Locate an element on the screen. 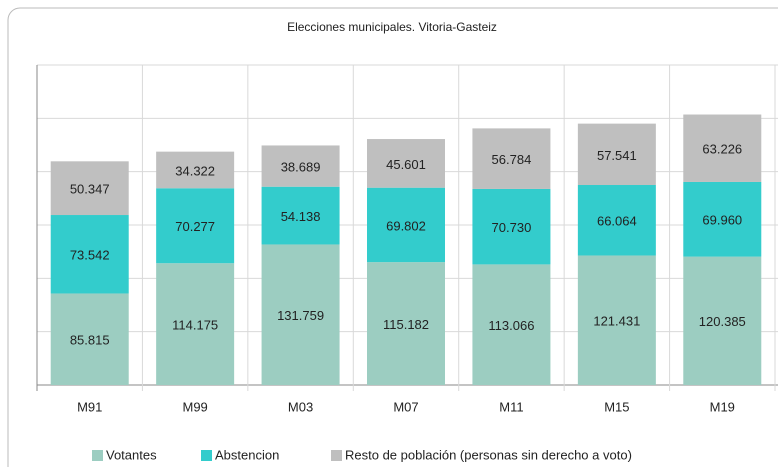 Image resolution: width=778 pixels, height=467 pixels. data-label: 50.347 is located at coordinates (90, 189).